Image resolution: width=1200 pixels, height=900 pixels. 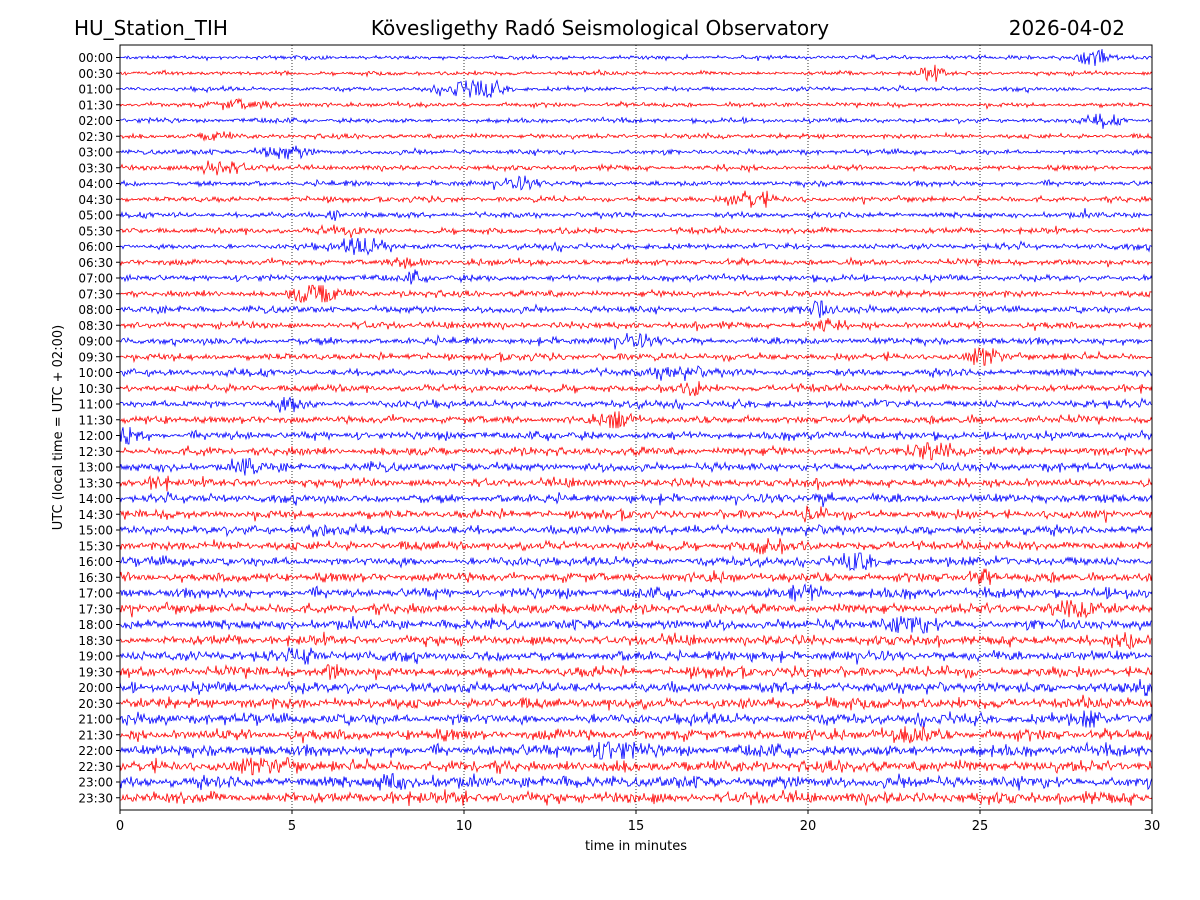 I want to click on x-axis-label: time in minutes, so click(x=636, y=846).